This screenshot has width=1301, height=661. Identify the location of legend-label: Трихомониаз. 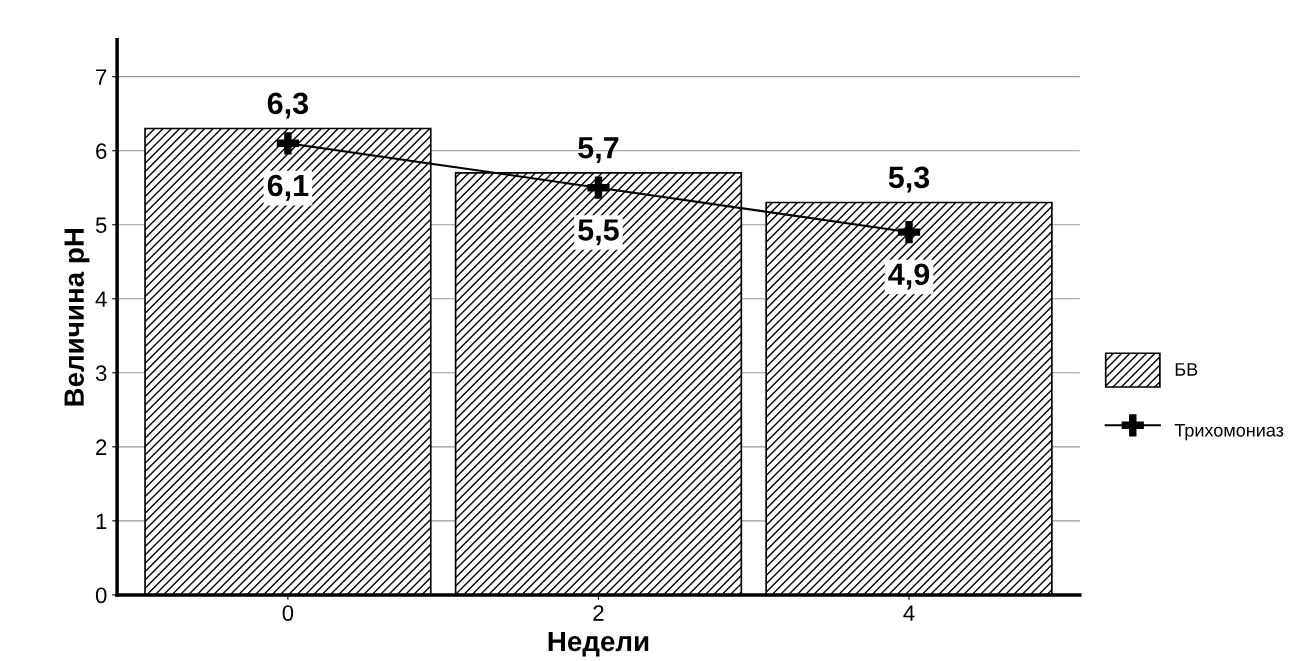
(1229, 432).